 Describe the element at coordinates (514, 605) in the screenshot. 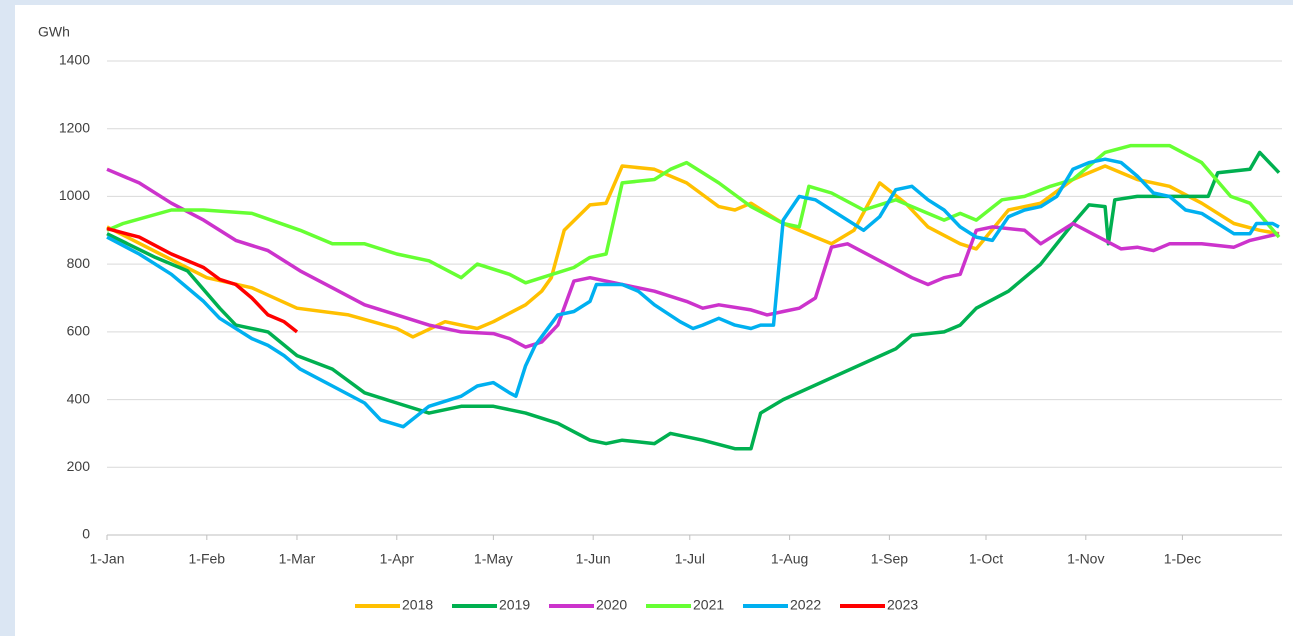

I see `legend-label: 2019` at that location.